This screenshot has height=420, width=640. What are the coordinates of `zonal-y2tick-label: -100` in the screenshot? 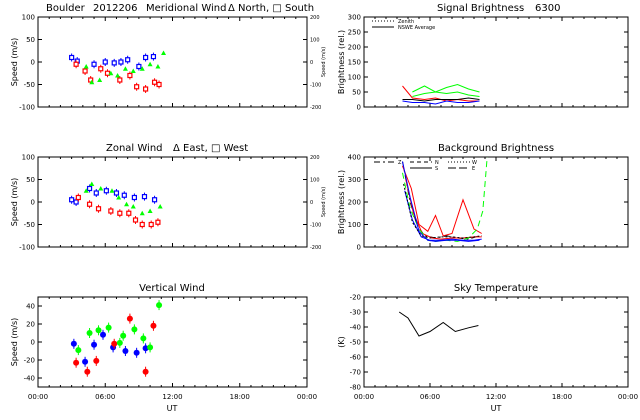 It's located at (315, 226).